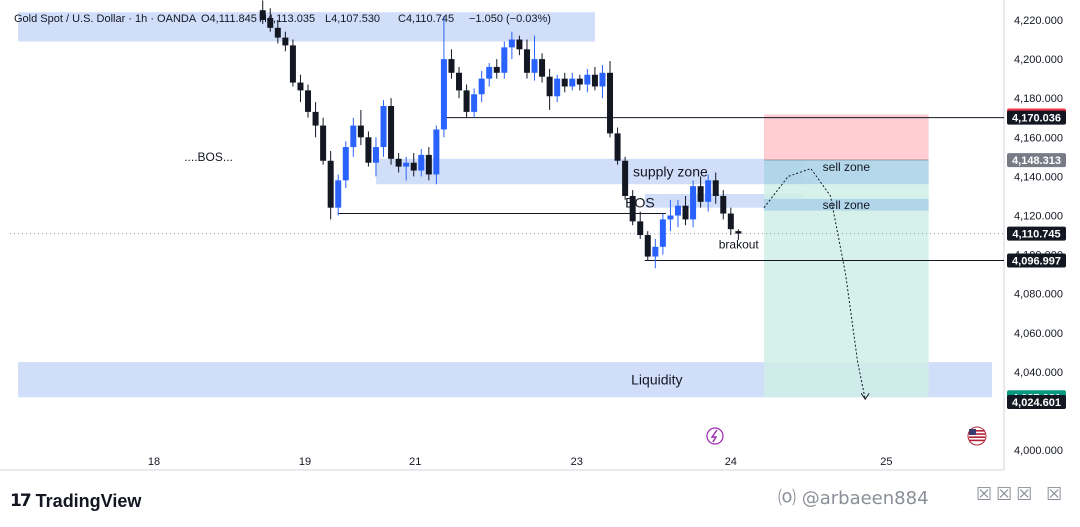 This screenshot has height=527, width=1080. I want to click on legend-high: H4,113.035, so click(287, 19).